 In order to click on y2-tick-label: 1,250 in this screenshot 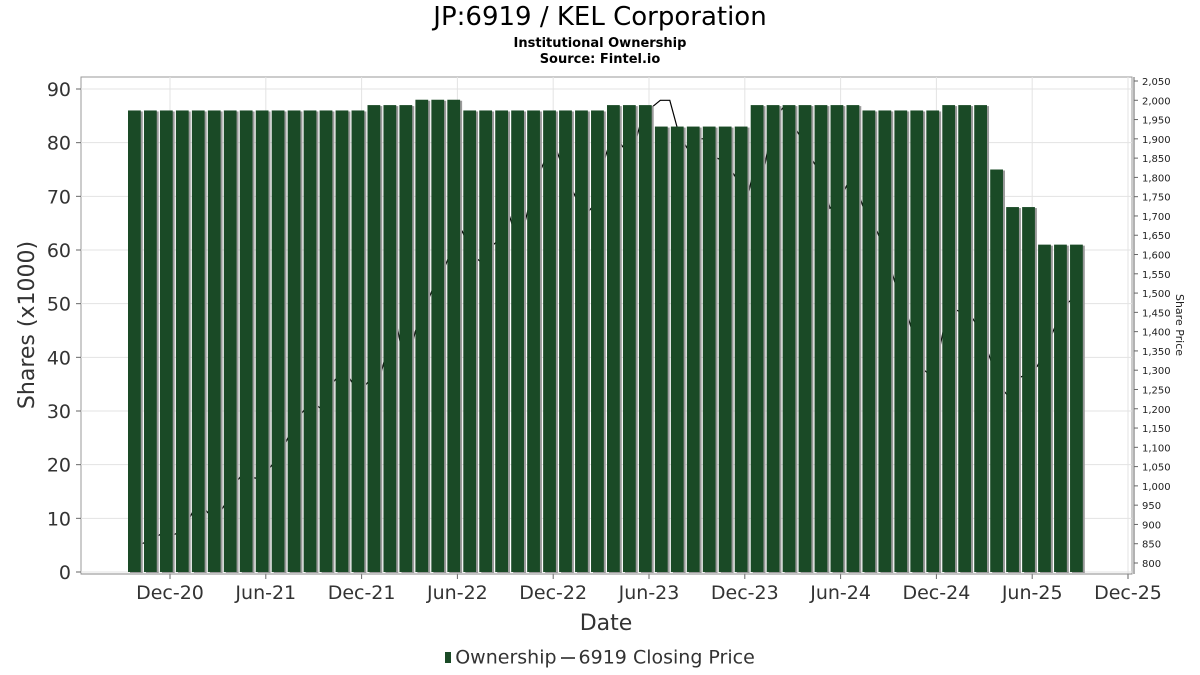, I will do `click(1156, 390)`.